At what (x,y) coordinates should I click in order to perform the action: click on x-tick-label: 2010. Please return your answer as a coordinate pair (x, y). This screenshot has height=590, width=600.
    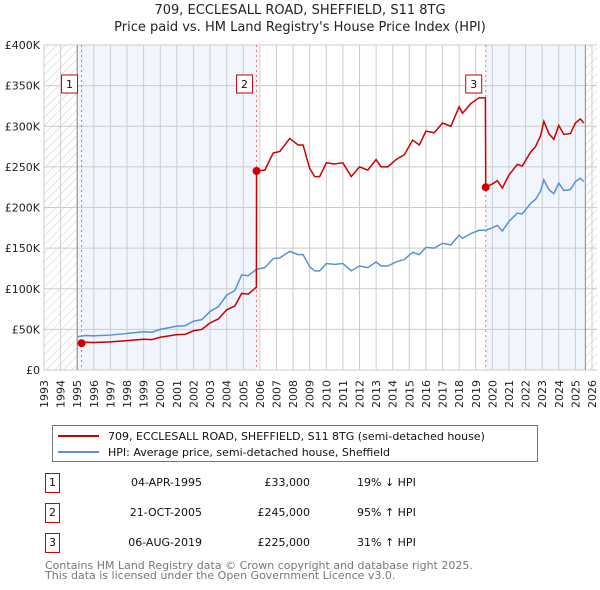
    Looking at the image, I should click on (326, 394).